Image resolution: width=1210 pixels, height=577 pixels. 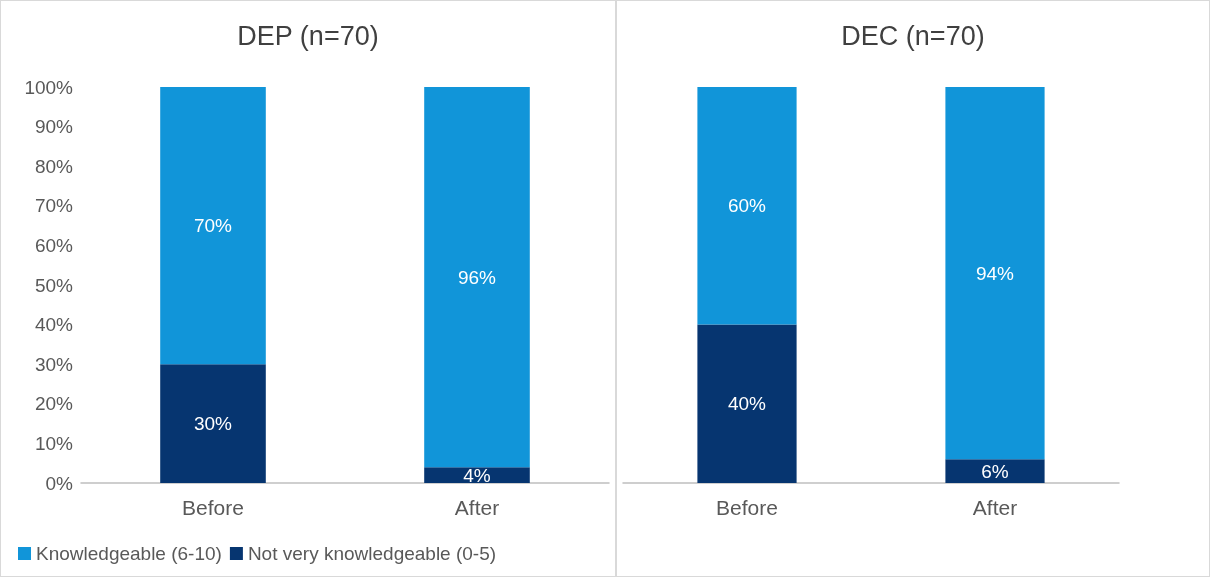 What do you see at coordinates (49, 87) in the screenshot?
I see `y-tick-label: 100%` at bounding box center [49, 87].